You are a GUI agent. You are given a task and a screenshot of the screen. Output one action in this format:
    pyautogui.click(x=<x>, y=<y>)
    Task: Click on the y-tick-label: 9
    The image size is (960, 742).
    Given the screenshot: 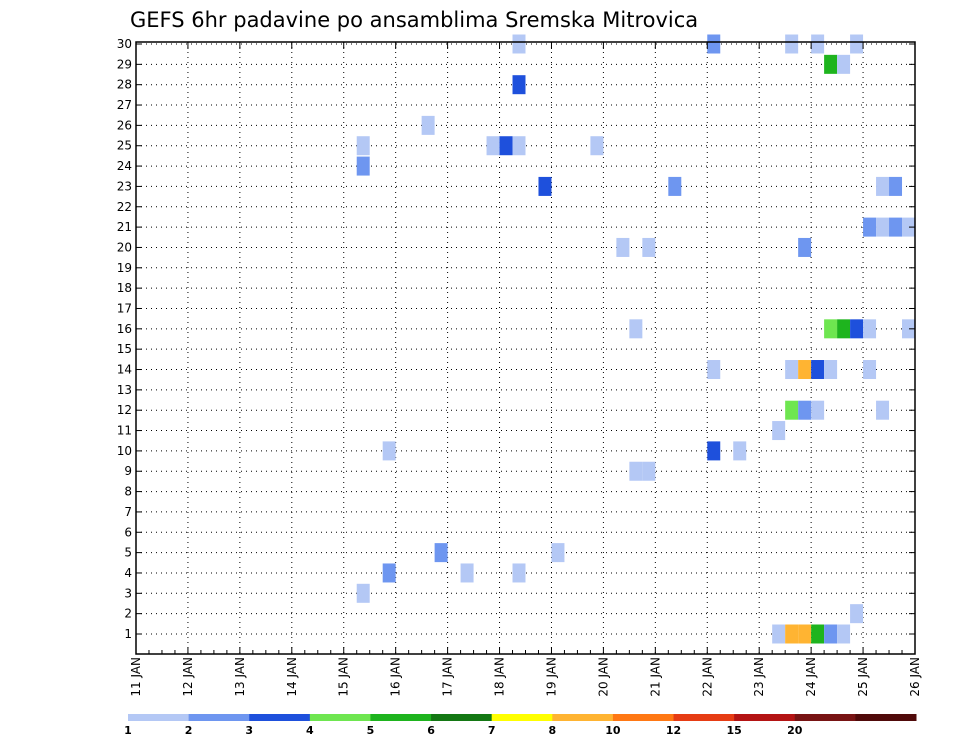 What is the action you would take?
    pyautogui.click(x=128, y=471)
    